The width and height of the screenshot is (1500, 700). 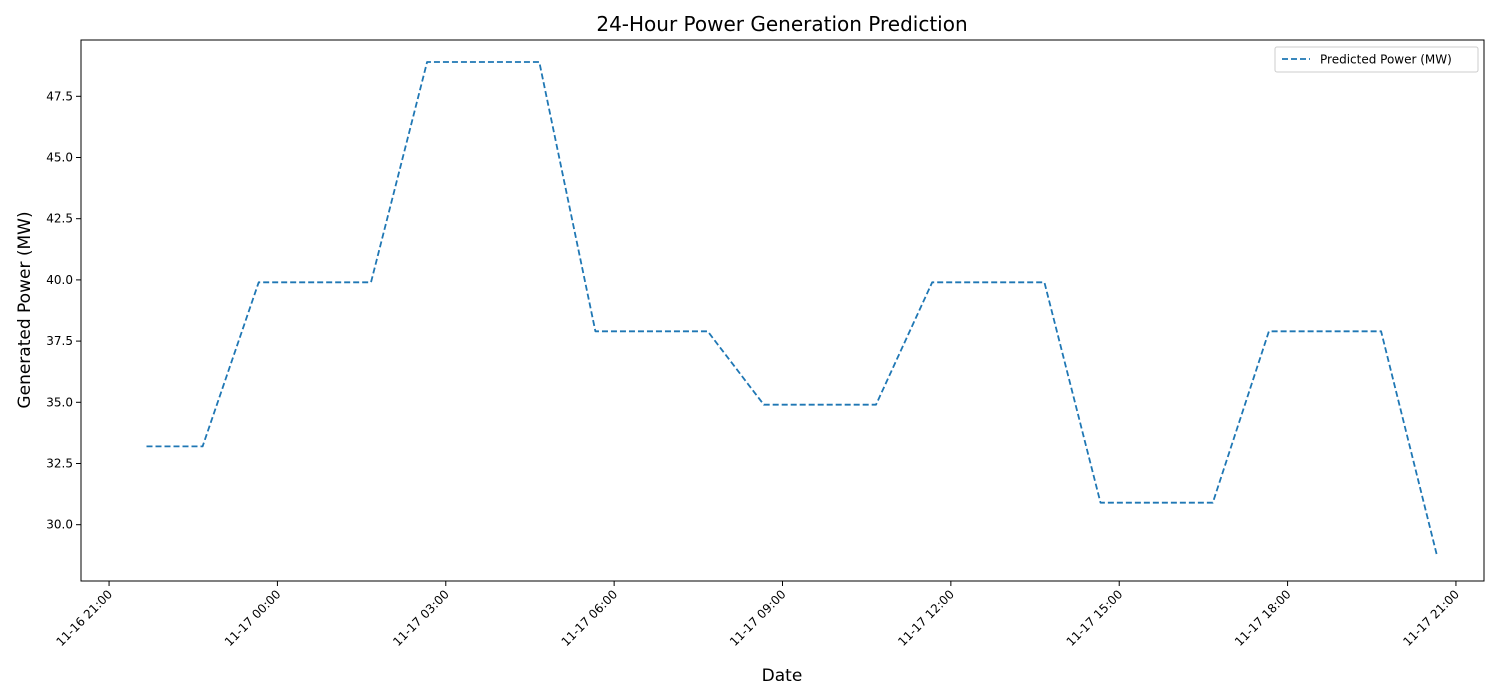 What do you see at coordinates (59, 402) in the screenshot?
I see `y-tick-label: 35.0` at bounding box center [59, 402].